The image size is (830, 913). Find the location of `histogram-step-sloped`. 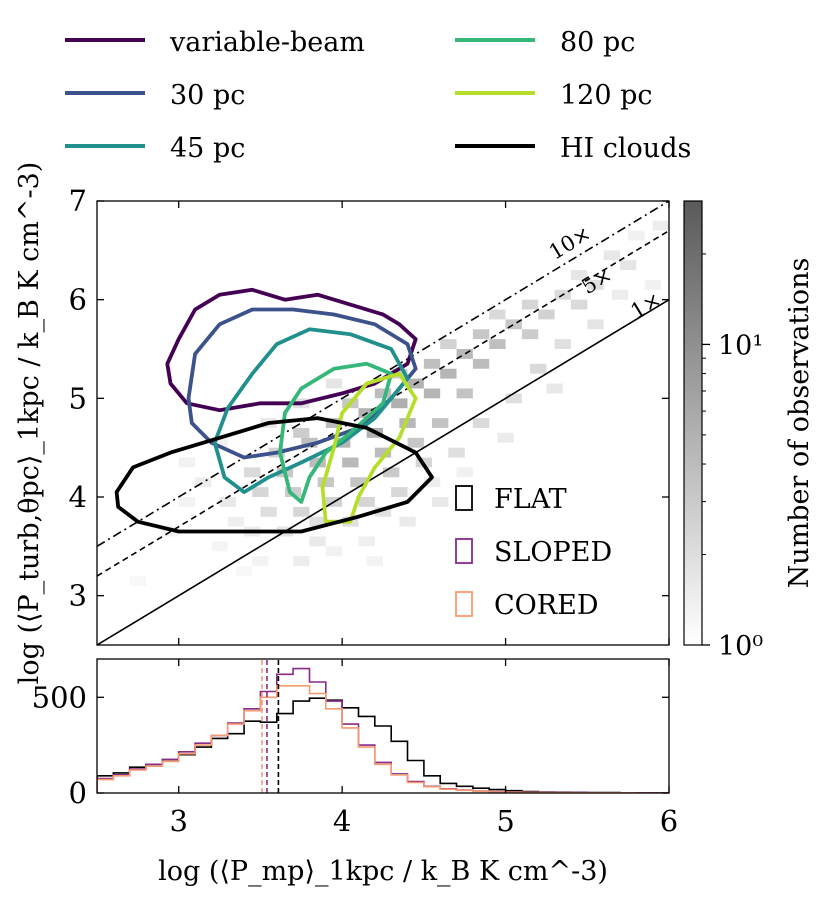

histogram-step-sloped is located at coordinates (383, 730).